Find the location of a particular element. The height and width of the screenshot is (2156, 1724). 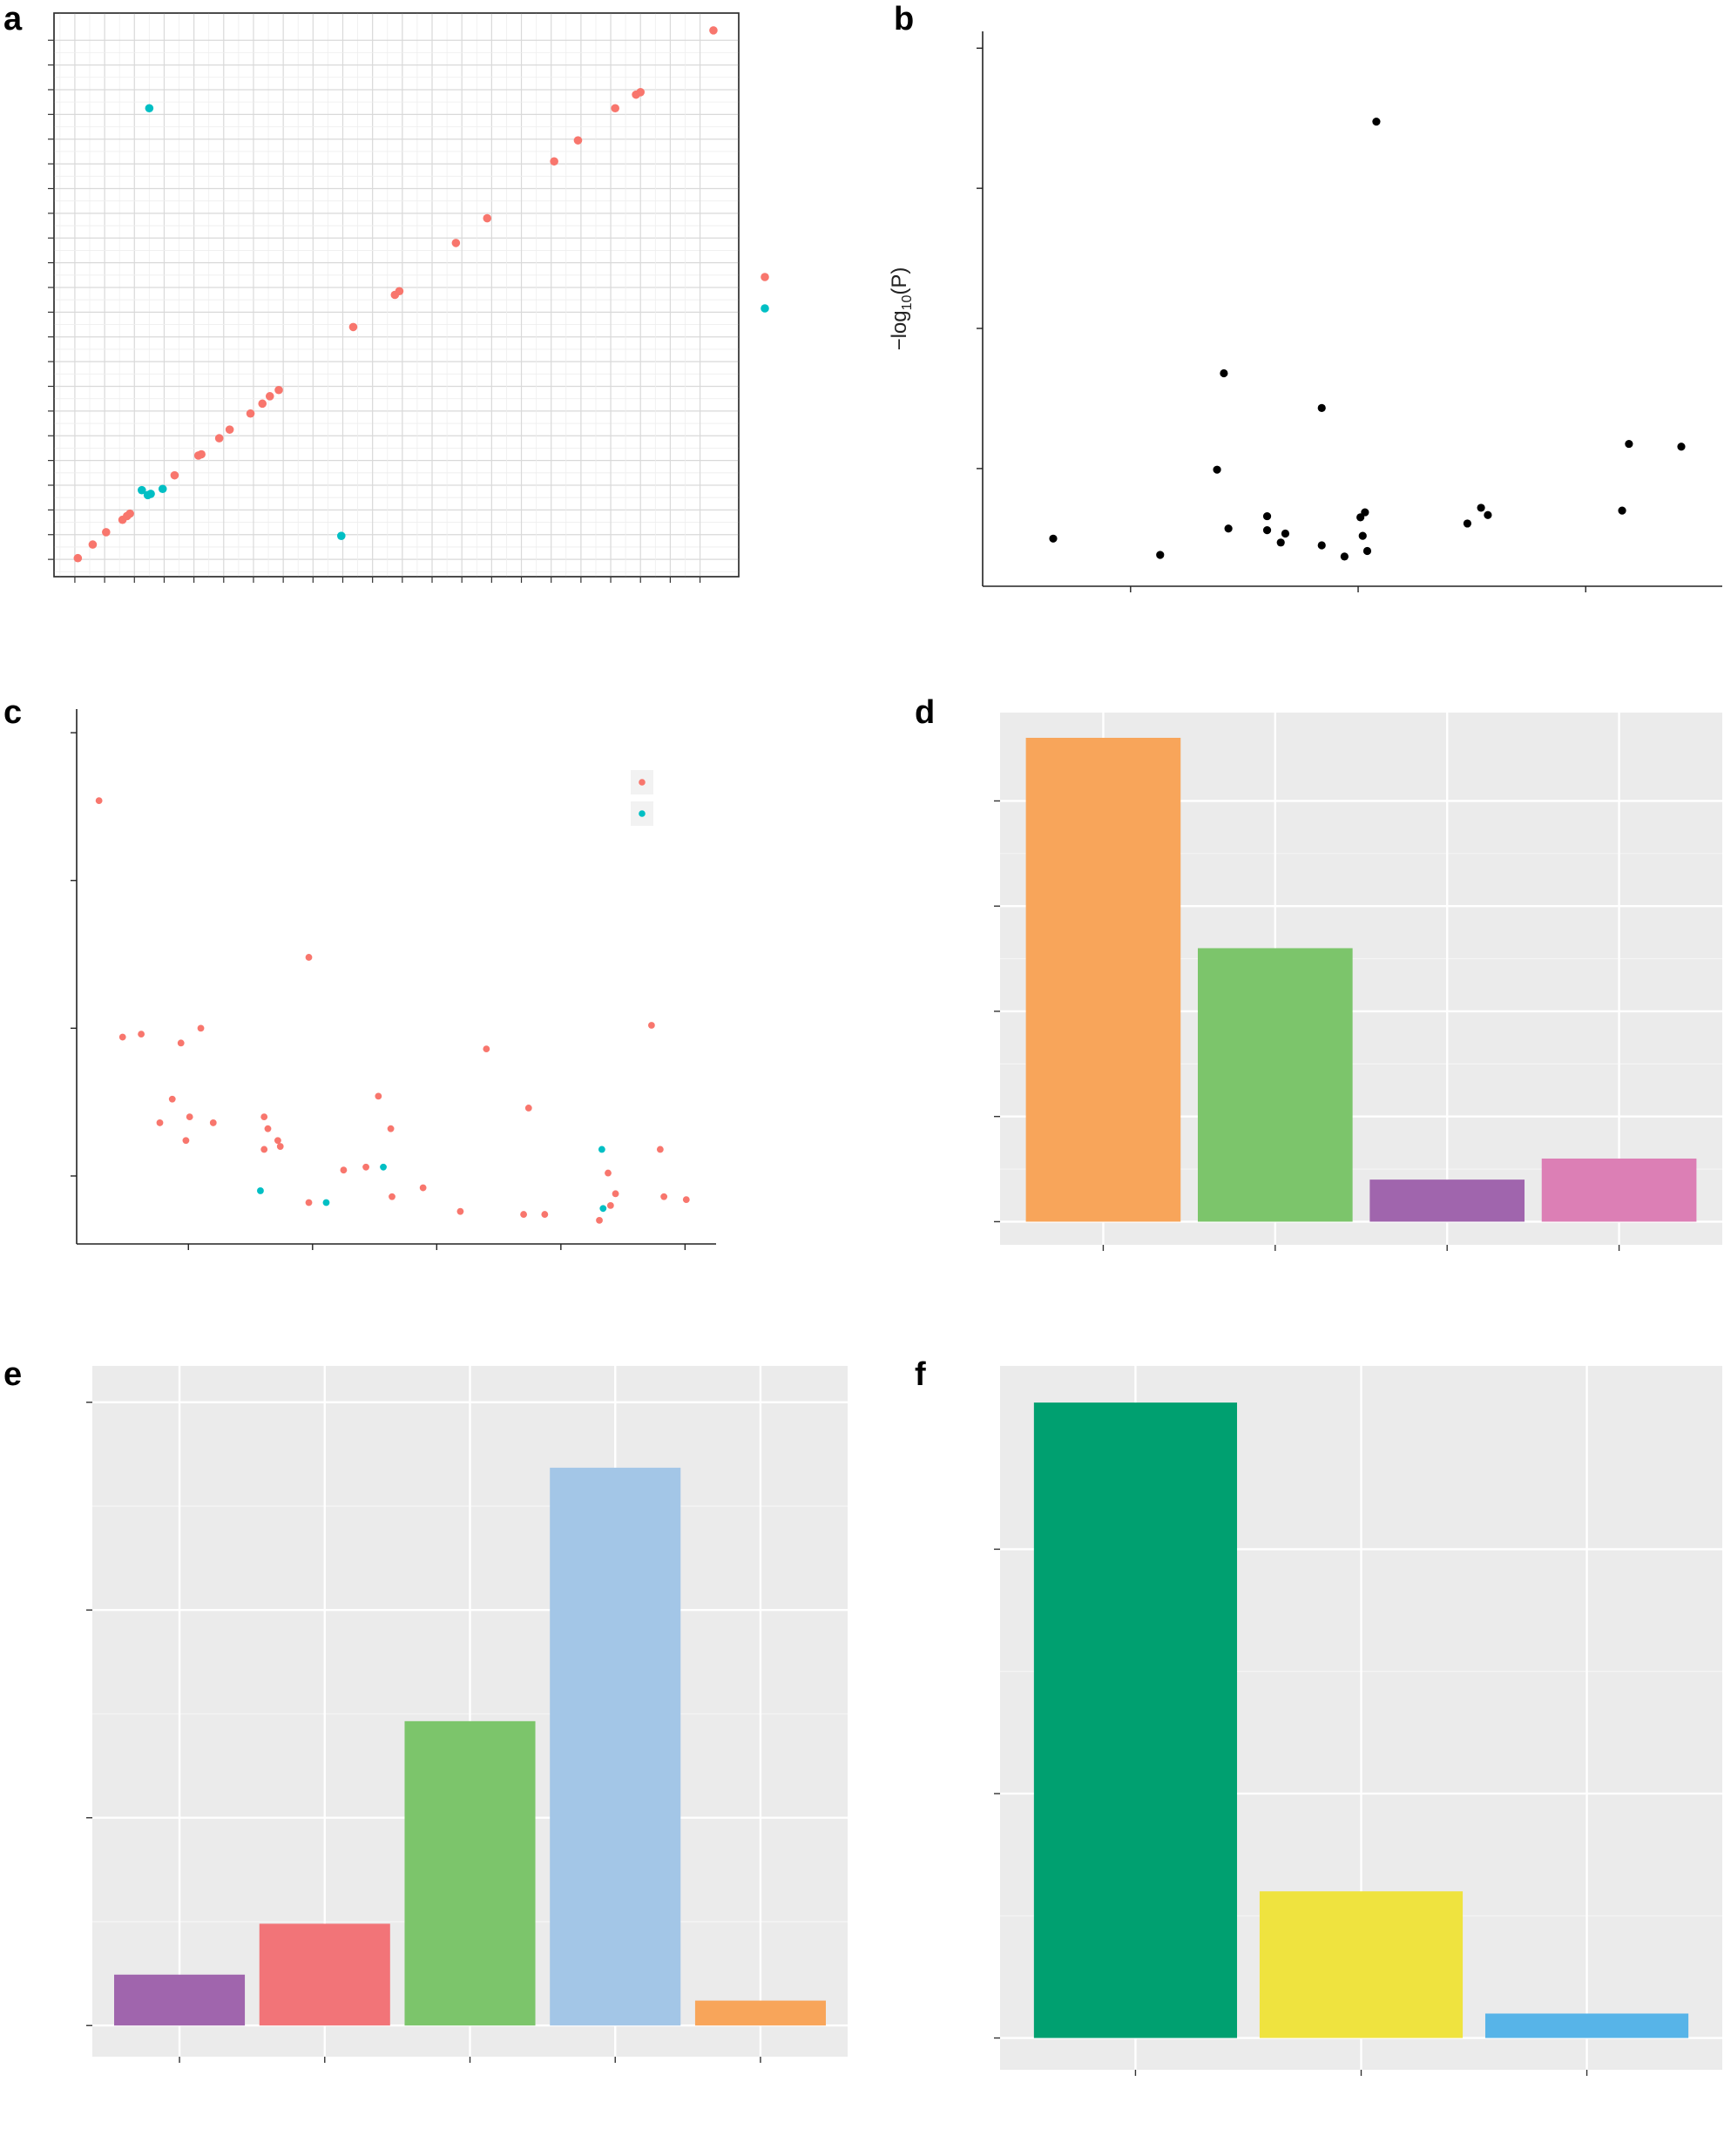

bar-11-20- is located at coordinates (1275, 1085).